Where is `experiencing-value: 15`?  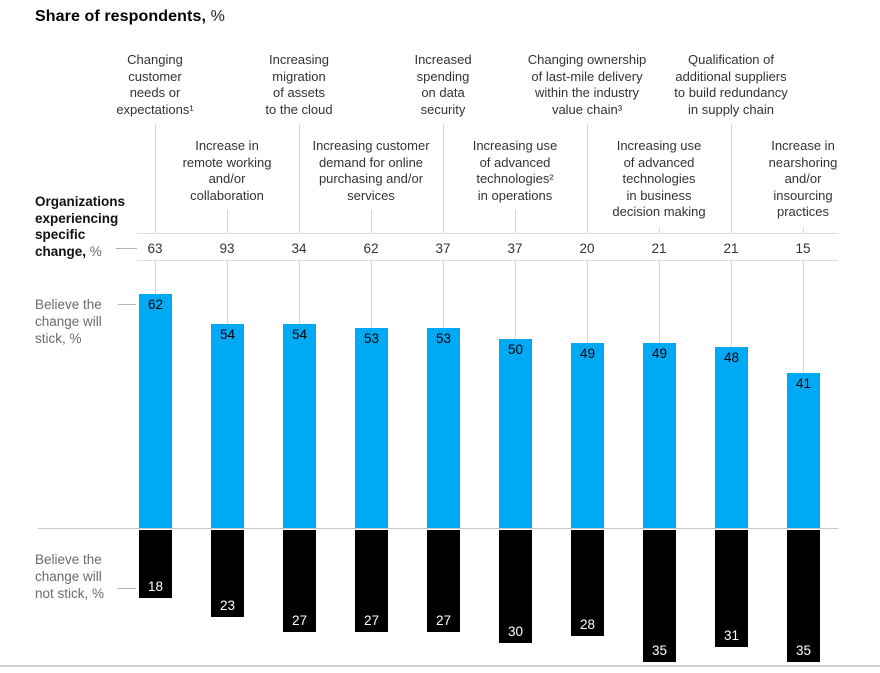 experiencing-value: 15 is located at coordinates (803, 248).